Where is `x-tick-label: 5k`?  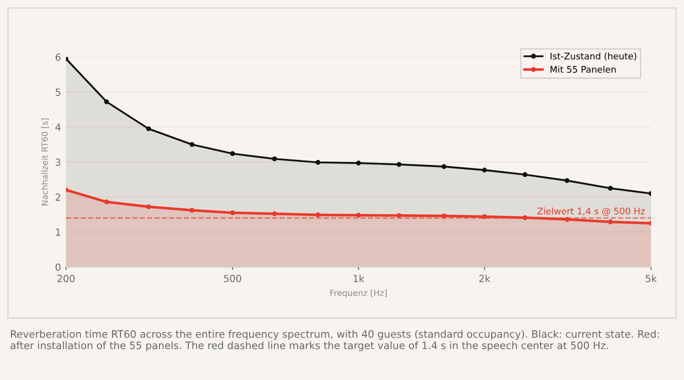 x-tick-label: 5k is located at coordinates (651, 278).